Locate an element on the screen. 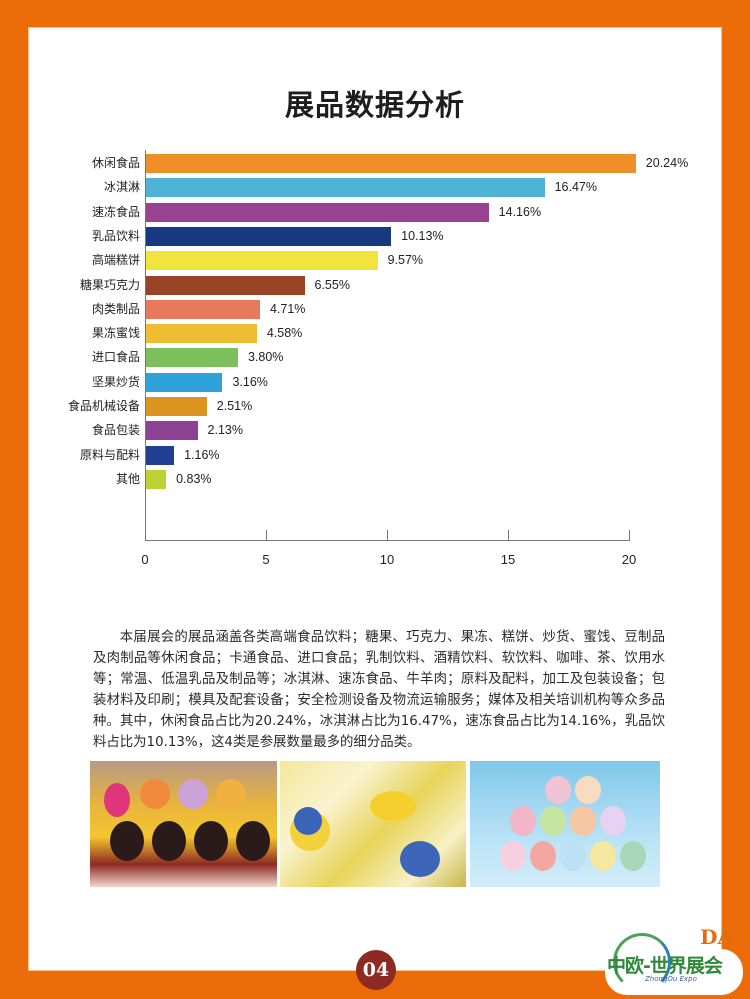 This screenshot has width=750, height=999. logo-subtitle: ZhongOu Expo is located at coordinates (671, 979).